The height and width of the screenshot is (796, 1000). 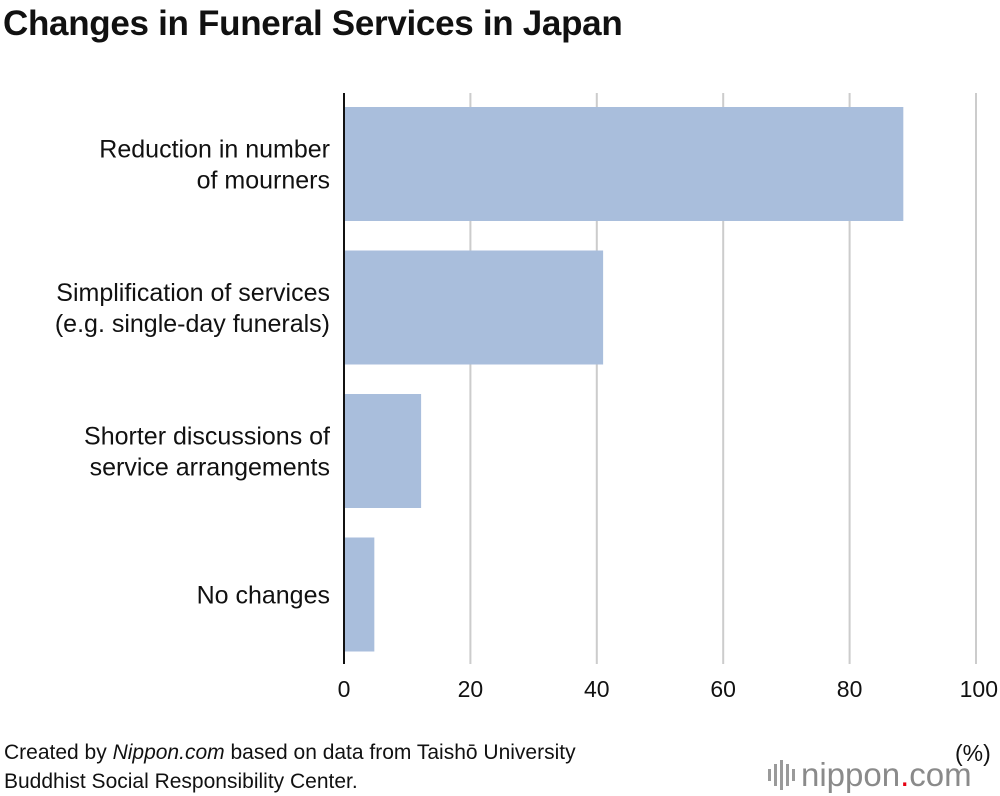 What do you see at coordinates (723, 689) in the screenshot?
I see `x-tick-label-60: 60` at bounding box center [723, 689].